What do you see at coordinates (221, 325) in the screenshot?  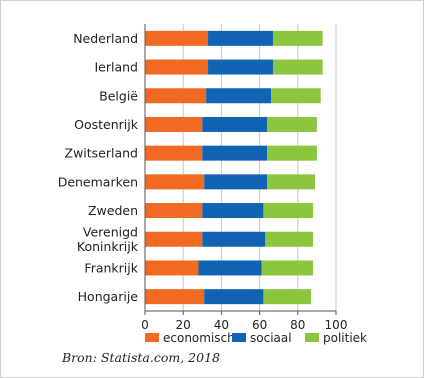 I see `x-tick-label: 40` at bounding box center [221, 325].